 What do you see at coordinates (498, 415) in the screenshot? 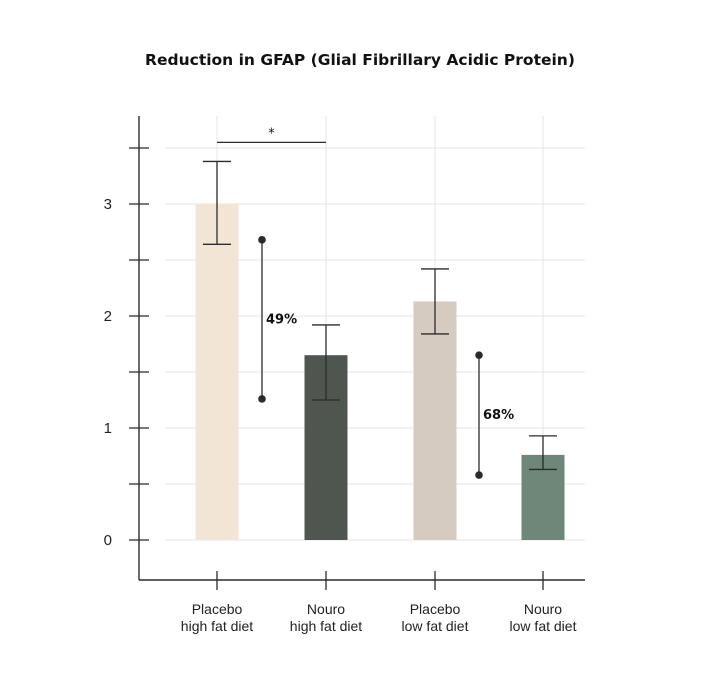
I see `reduction-label: 68%` at bounding box center [498, 415].